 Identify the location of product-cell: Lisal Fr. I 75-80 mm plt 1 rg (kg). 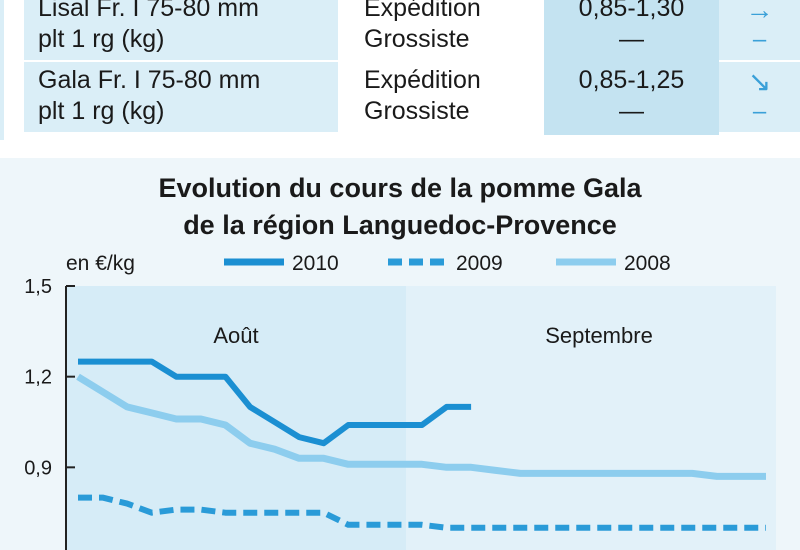
(176, 31).